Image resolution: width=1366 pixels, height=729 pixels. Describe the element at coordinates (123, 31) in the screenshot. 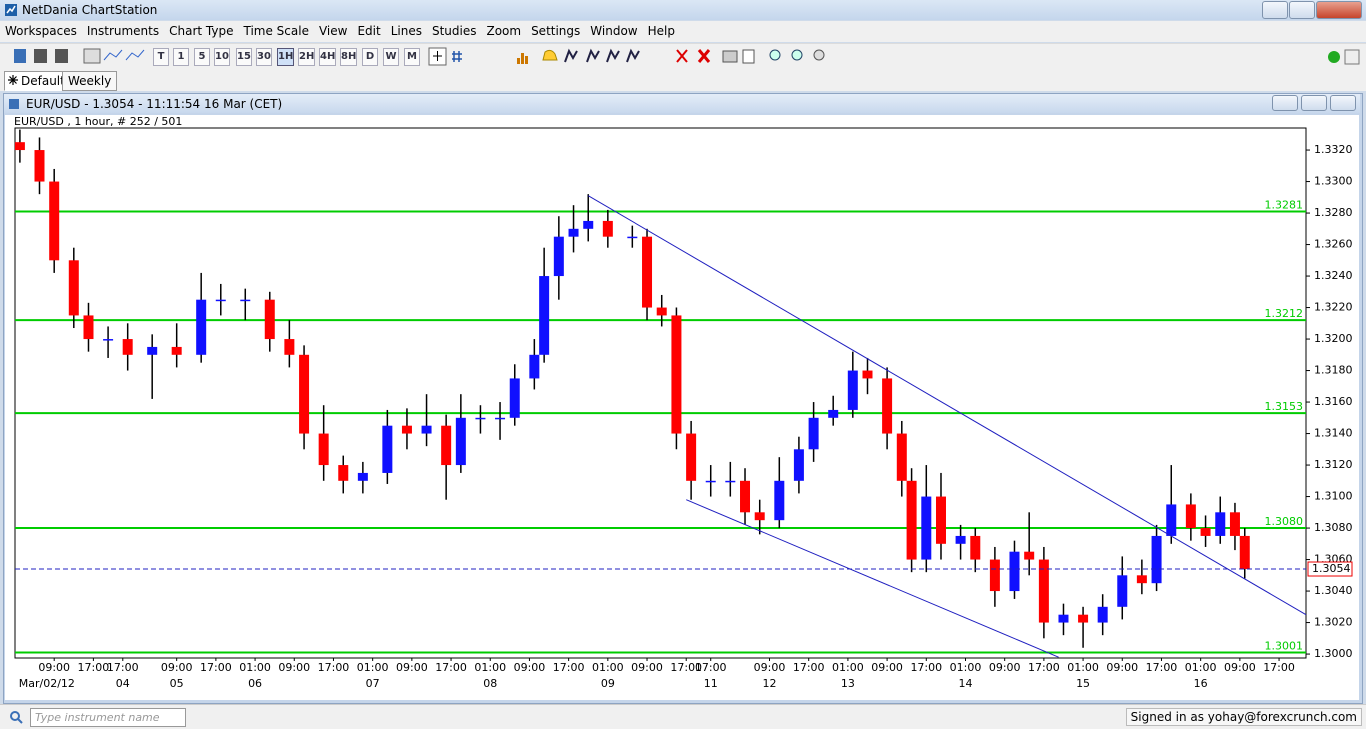

I see `menu-item: Instruments` at that location.